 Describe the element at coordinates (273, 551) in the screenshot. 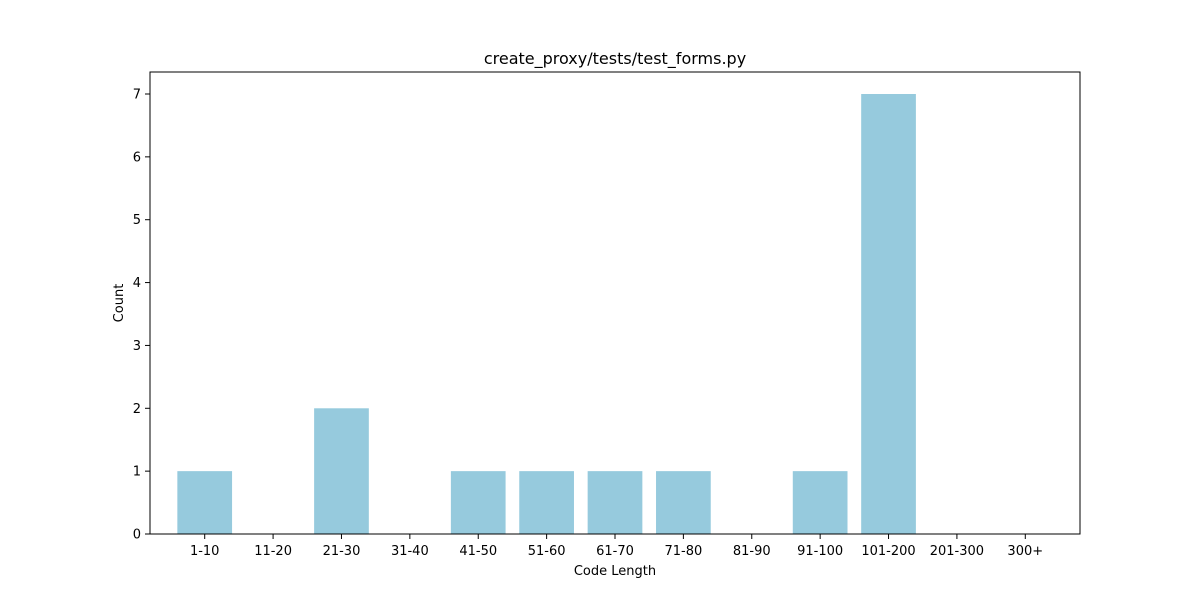

I see `x-tick-label: 11-20` at that location.